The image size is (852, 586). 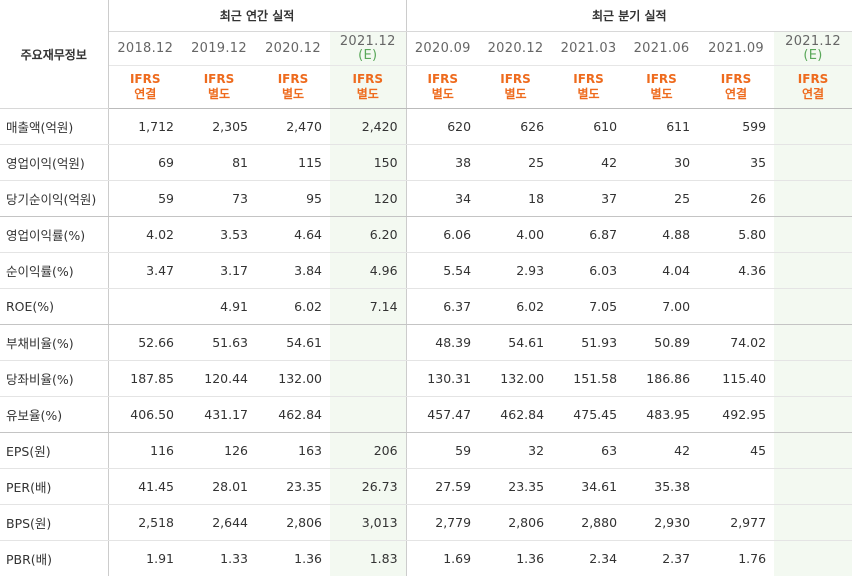 What do you see at coordinates (736, 126) in the screenshot?
I see `value-cell: 599` at bounding box center [736, 126].